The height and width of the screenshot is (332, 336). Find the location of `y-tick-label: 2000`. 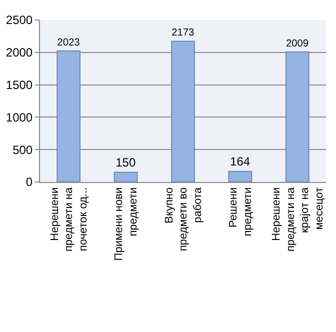

y-tick-label: 2000 is located at coordinates (19, 53).